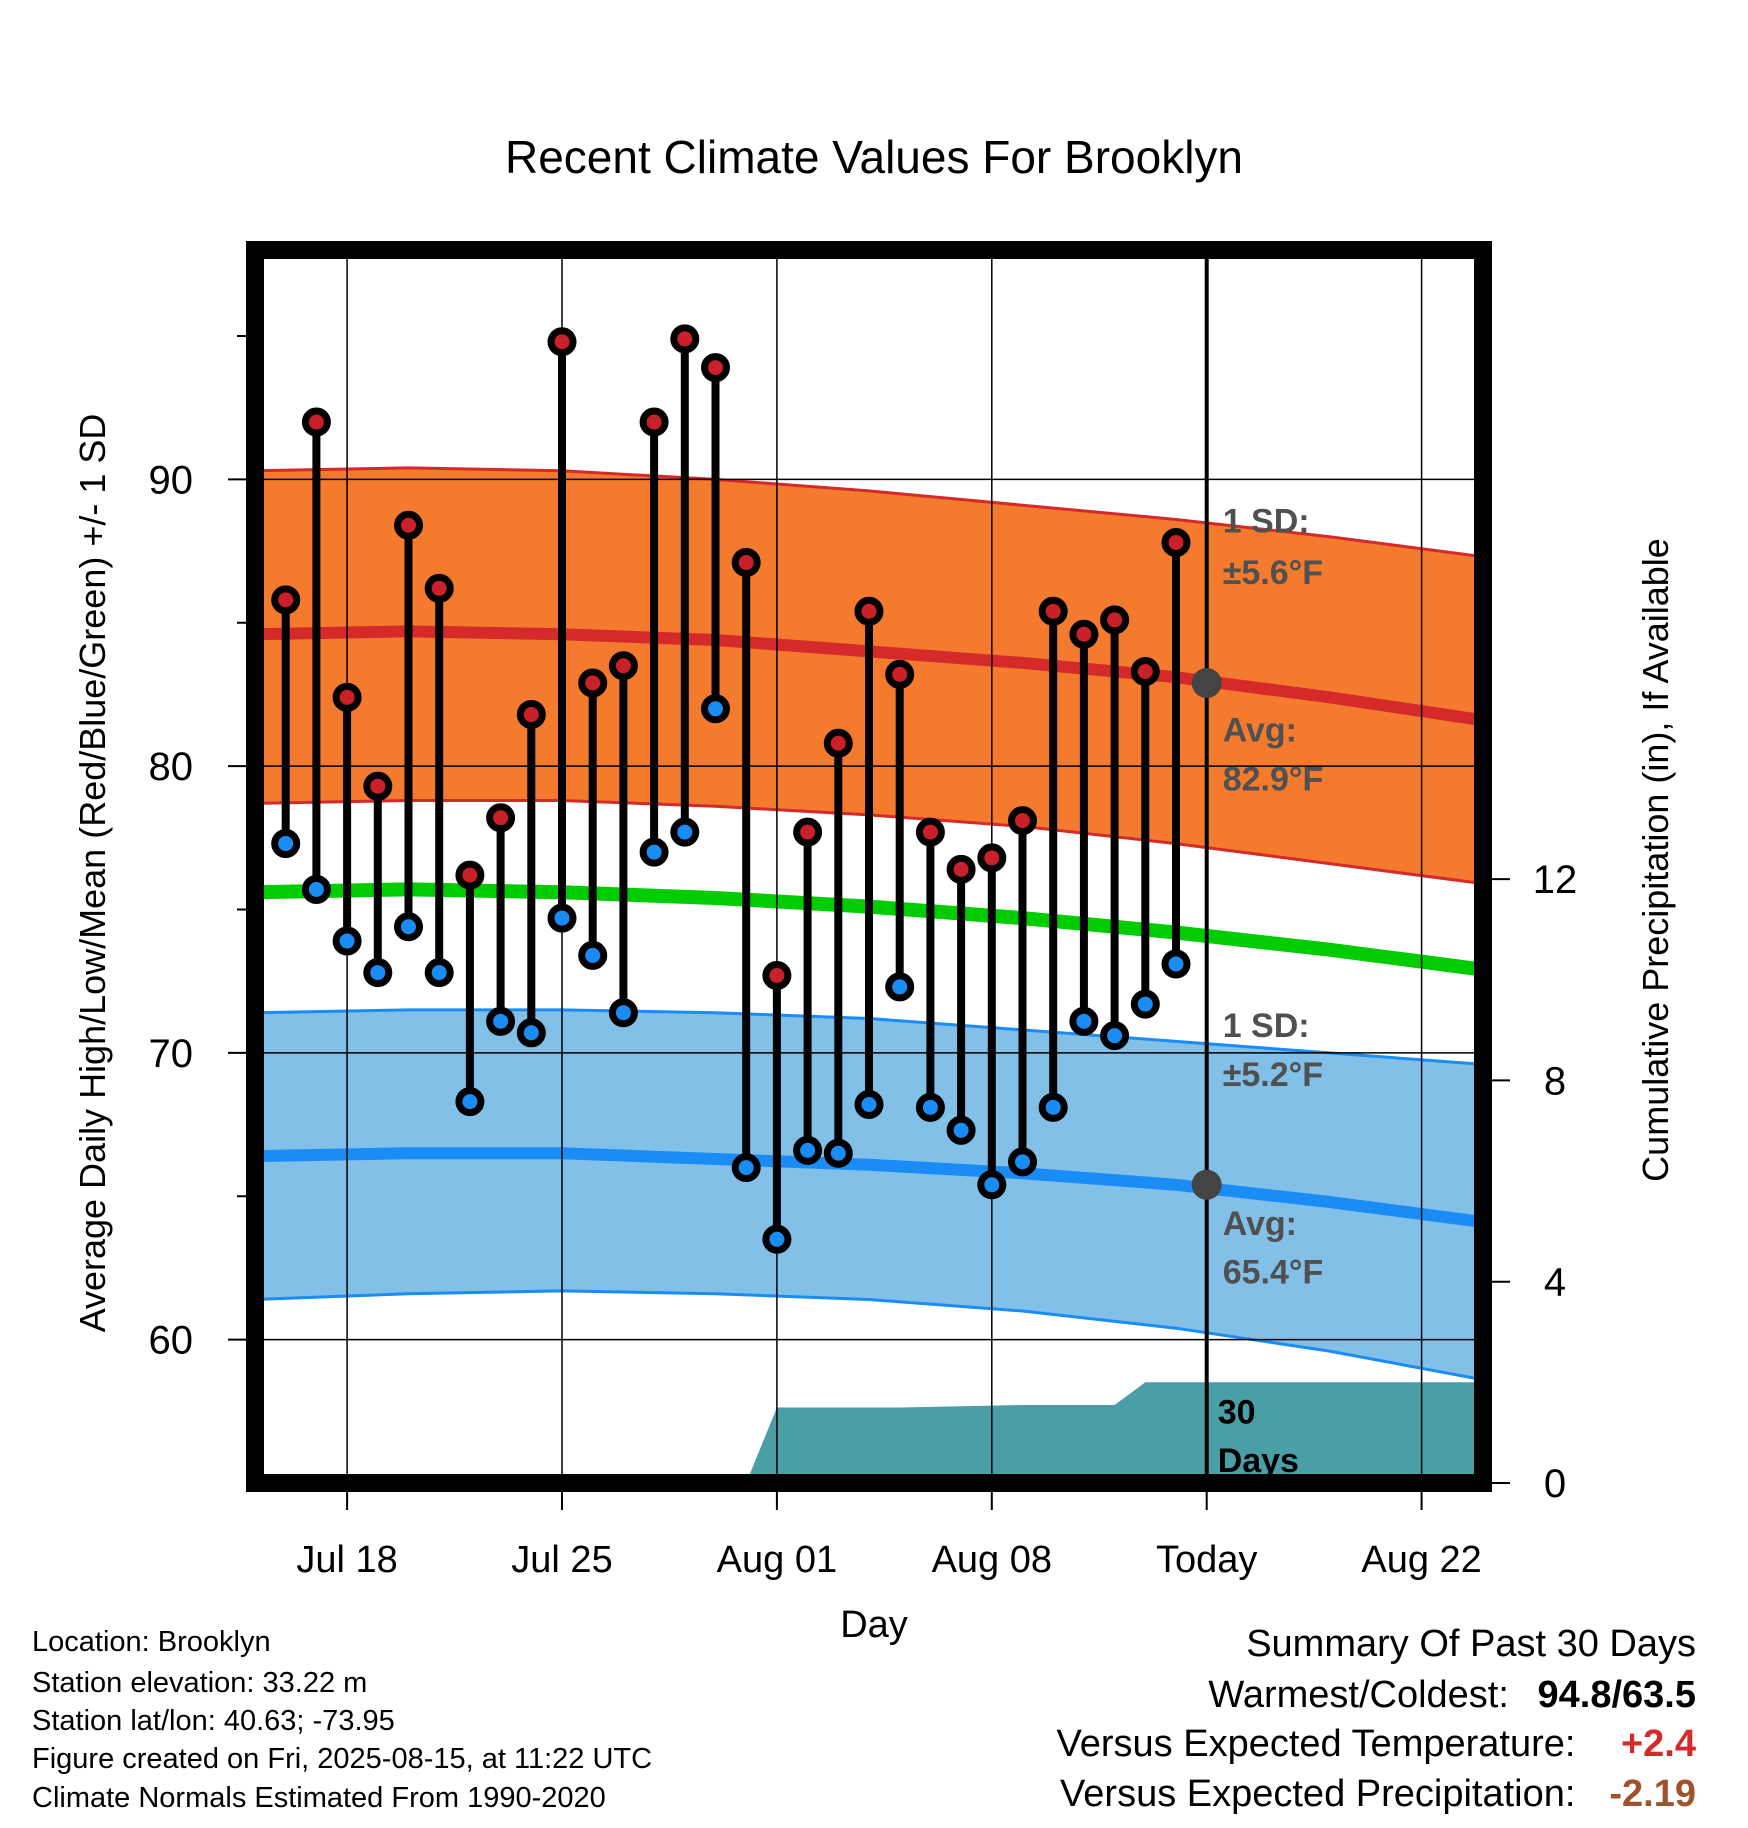 The height and width of the screenshot is (1828, 1748). I want to click on summary-warm-cold: Warmest/Coldest: 94.8/63.5, so click(1452, 1695).